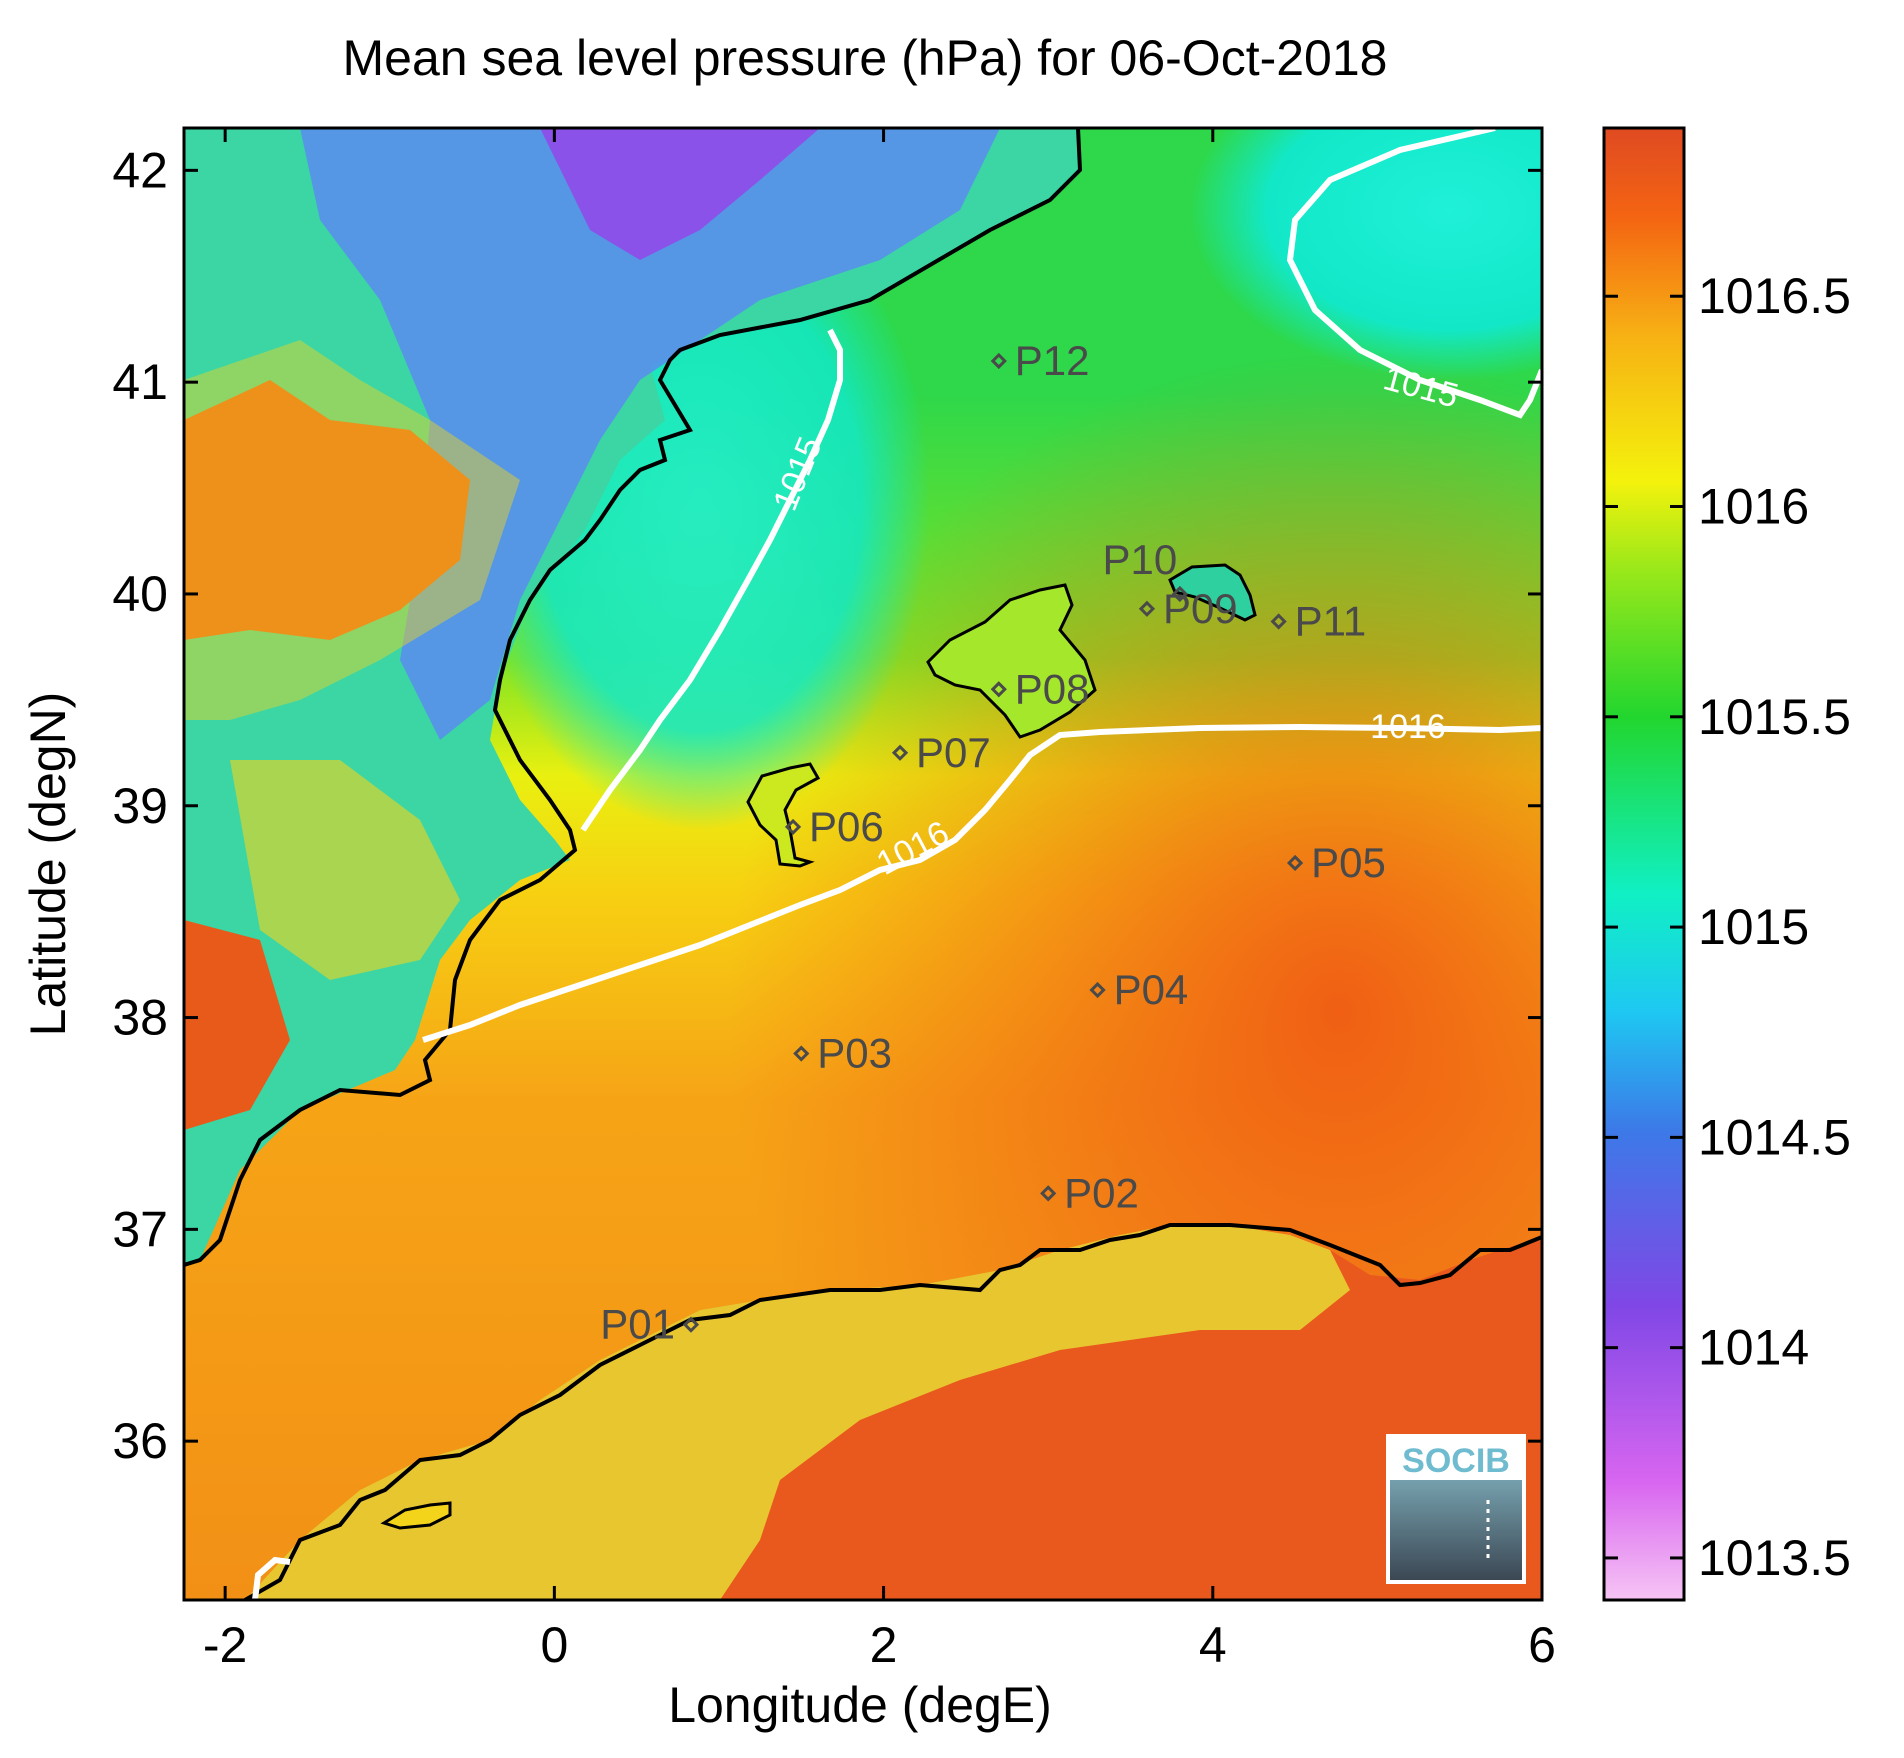 Image resolution: width=1904 pixels, height=1758 pixels. Describe the element at coordinates (271, 1578) in the screenshot. I see `isobar-1016-sw-ring` at that location.